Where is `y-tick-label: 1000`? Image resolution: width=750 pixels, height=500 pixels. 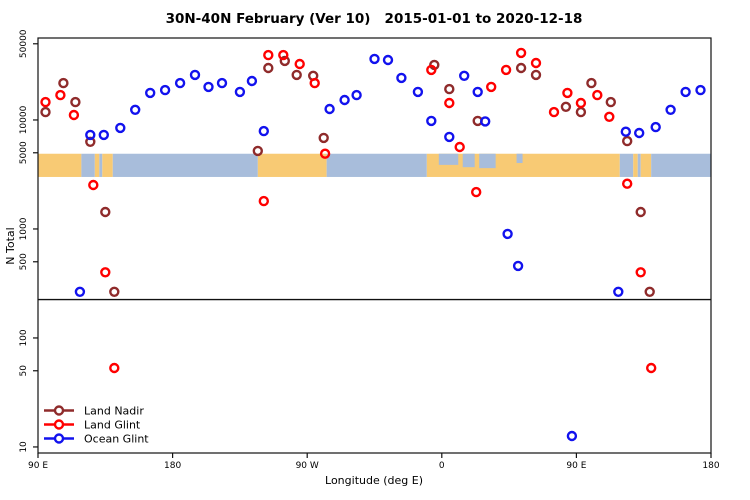
y-tick-label: 1000 is located at coordinates (24, 228).